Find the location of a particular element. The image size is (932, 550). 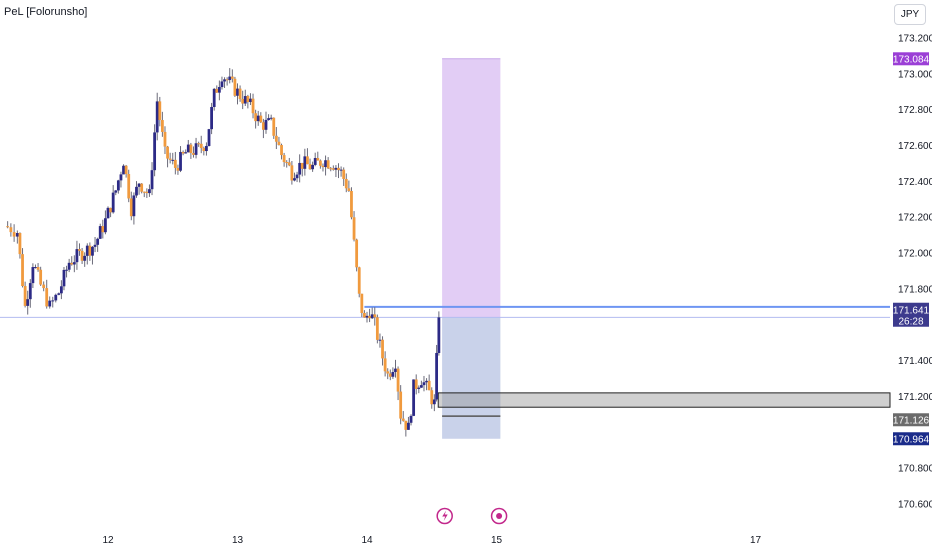

y-tick-label: 172.200 is located at coordinates (915, 218).